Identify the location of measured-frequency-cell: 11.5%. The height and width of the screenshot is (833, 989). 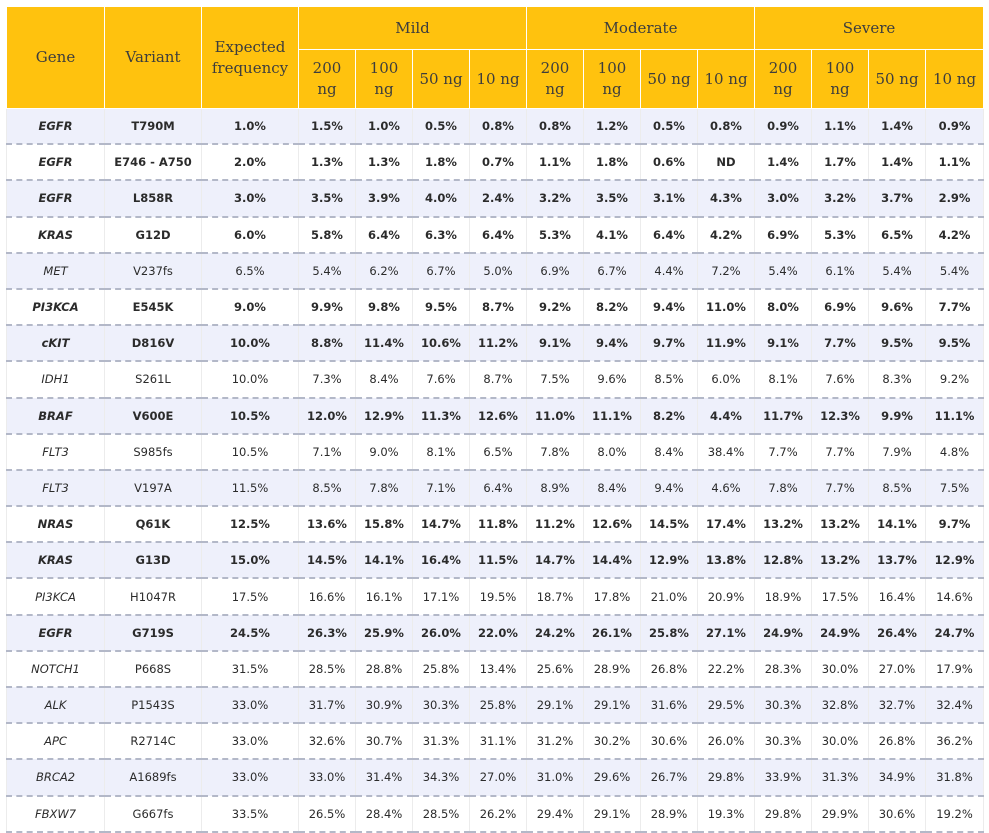
(498, 561).